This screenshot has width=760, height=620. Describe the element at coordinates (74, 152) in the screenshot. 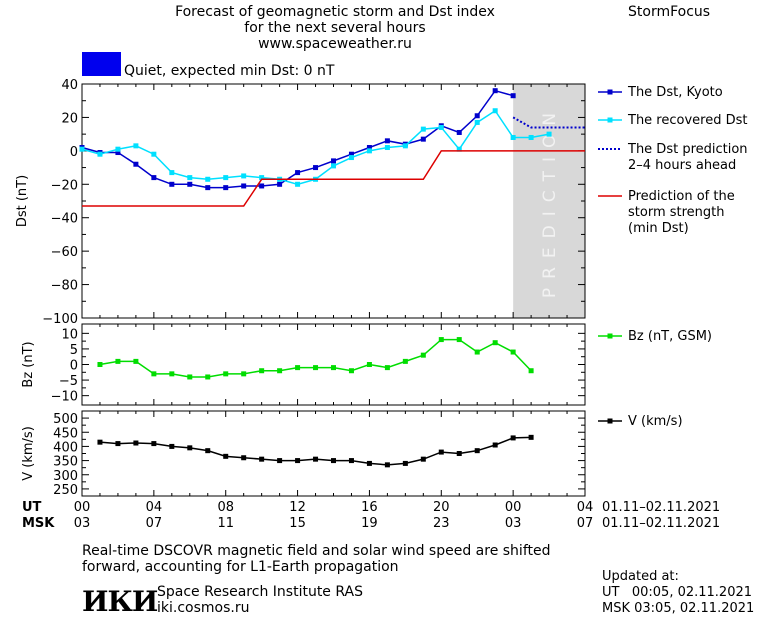

I see `y-tick-label-dst: 0` at that location.